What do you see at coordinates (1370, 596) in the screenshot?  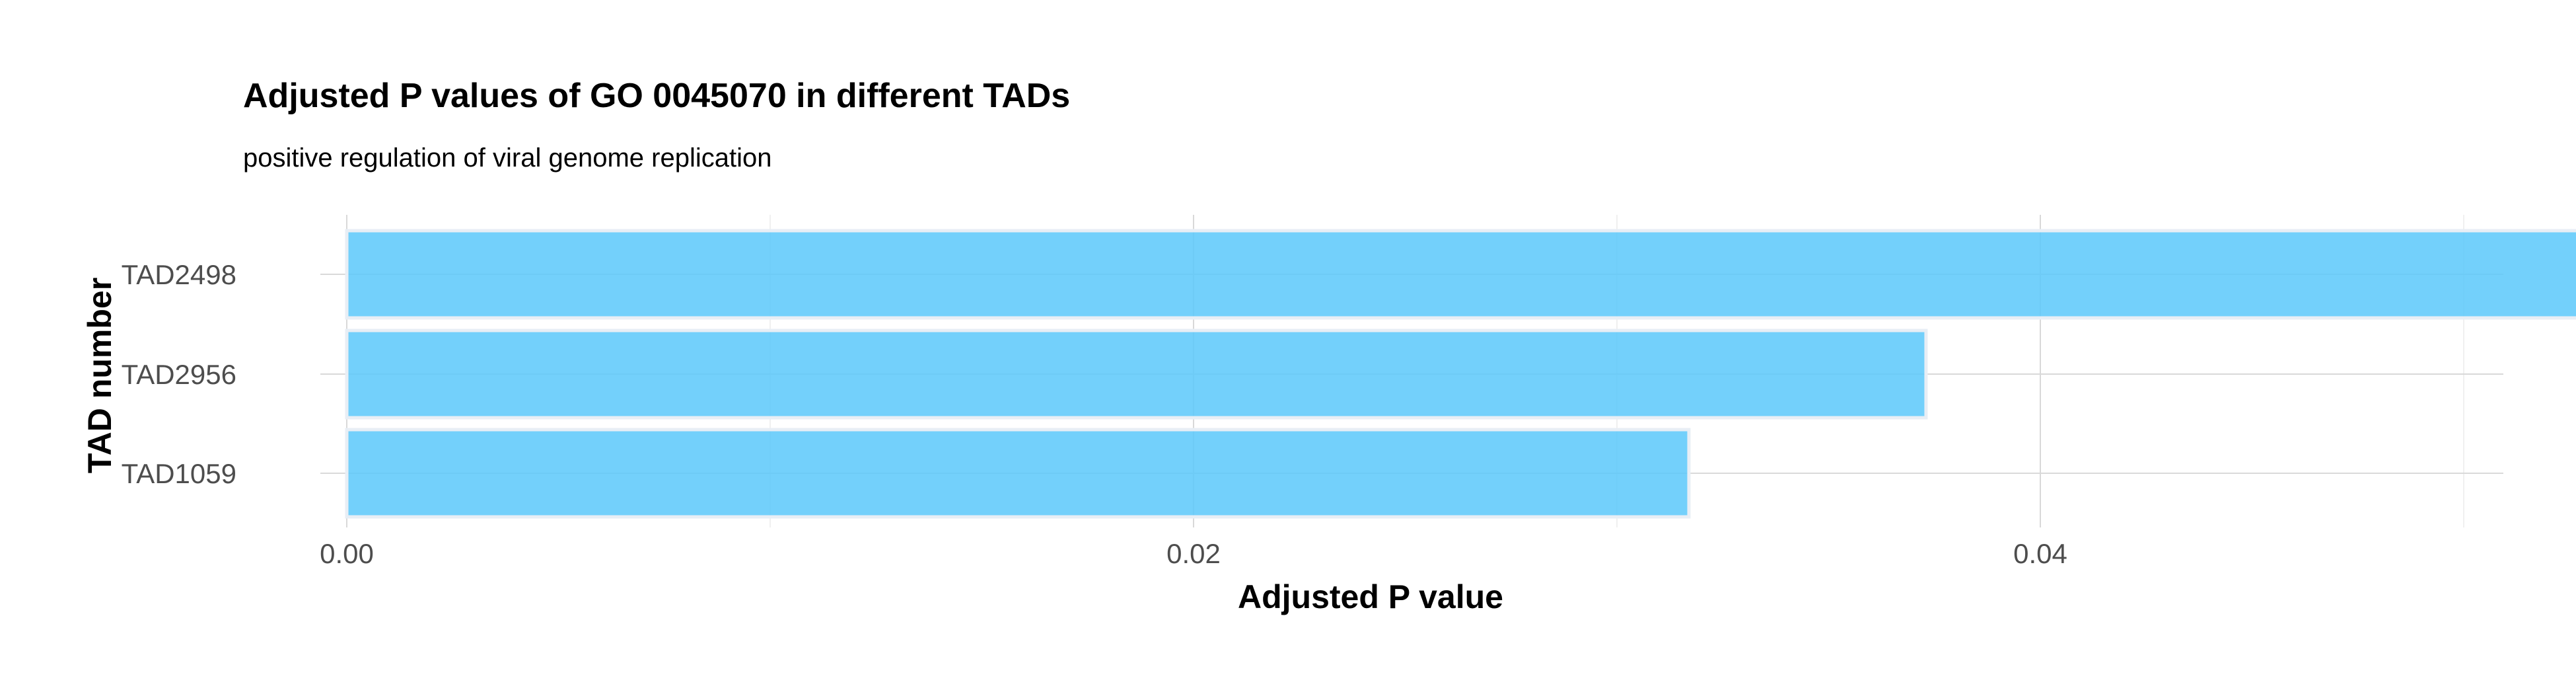 I see `x-axis-title: Adjusted P value` at bounding box center [1370, 596].